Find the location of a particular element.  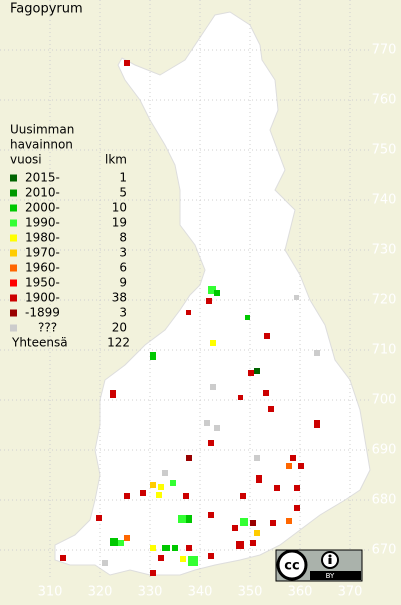

legend-count: 5 is located at coordinates (123, 193).